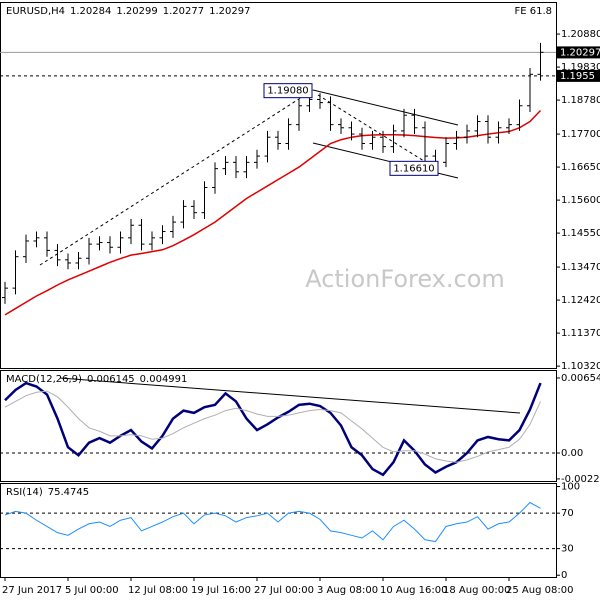 The width and height of the screenshot is (600, 600). Describe the element at coordinates (580, 267) in the screenshot. I see `y-tick-label: 1.13470` at that location.